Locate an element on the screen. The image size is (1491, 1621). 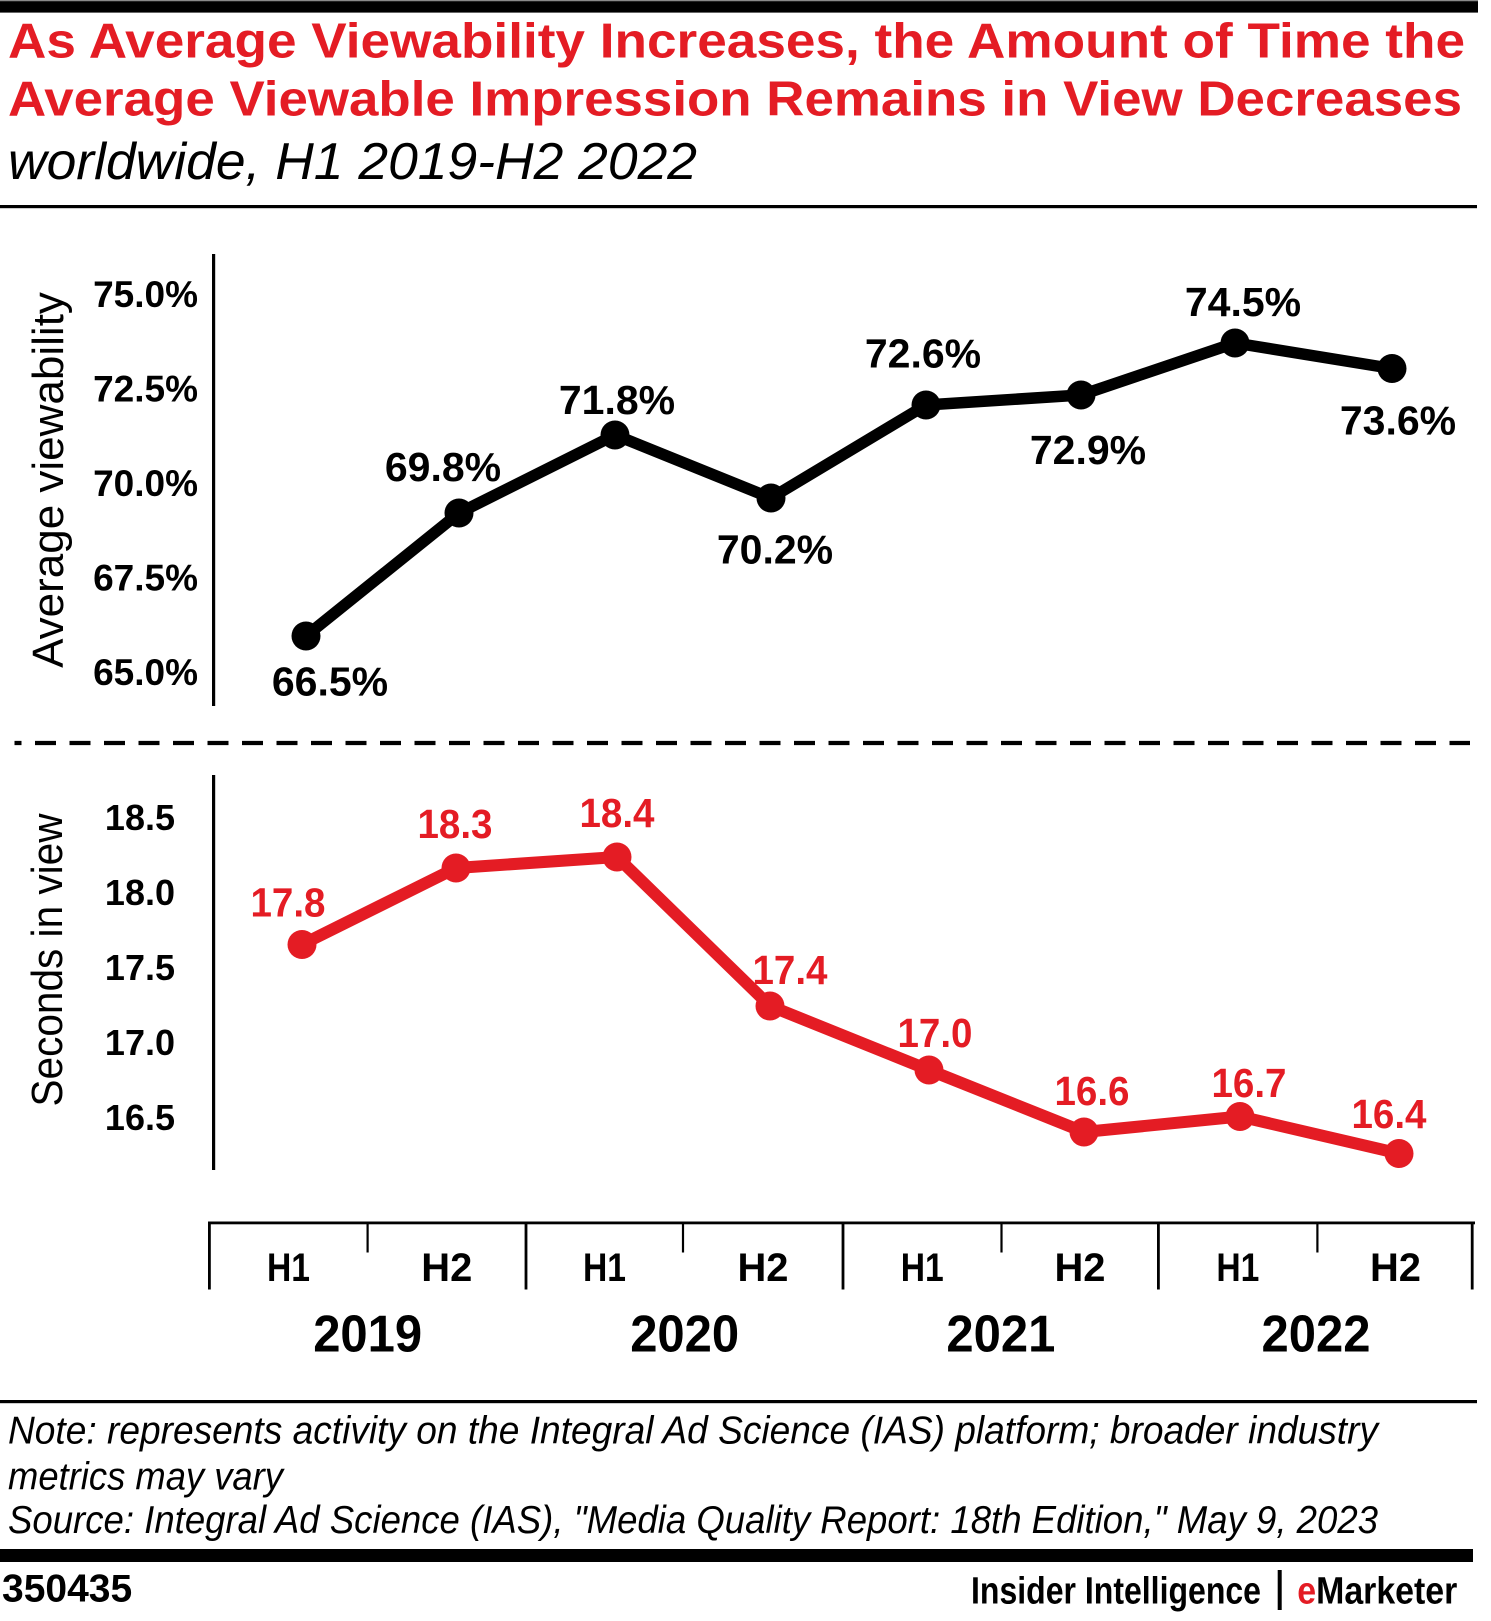
svg-text: 70.0% is located at coordinates (145, 483).